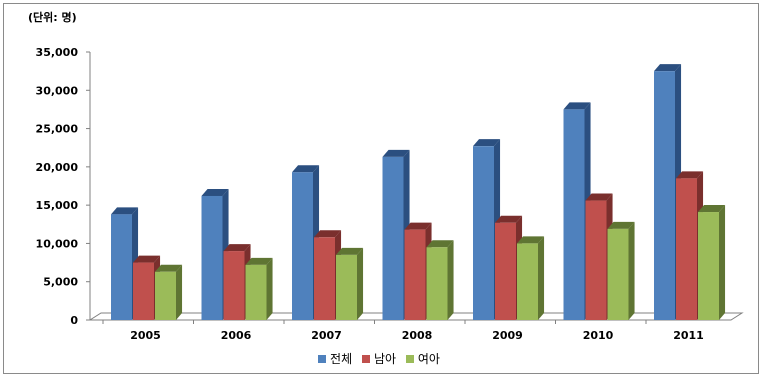  Describe the element at coordinates (385, 359) in the screenshot. I see `legend-label-male: 남아` at that location.